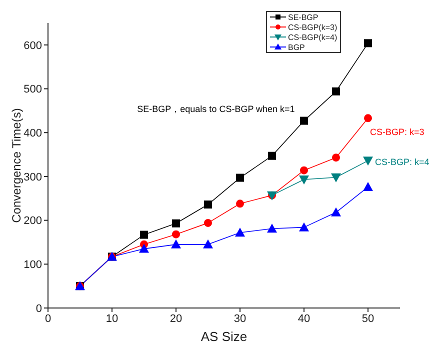 This screenshot has height=346, width=440. Describe the element at coordinates (313, 37) in the screenshot. I see `legend-label: CS-BGP(k=4)` at that location.